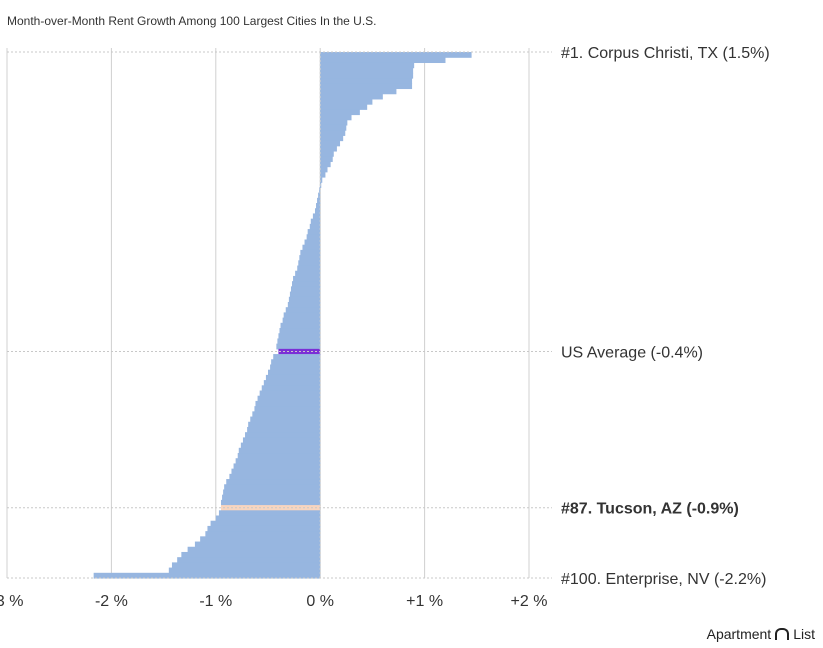  What do you see at coordinates (663, 579) in the screenshot?
I see `city-annotation-label: #100. Enterprise, NV (-2.2%)` at bounding box center [663, 579].